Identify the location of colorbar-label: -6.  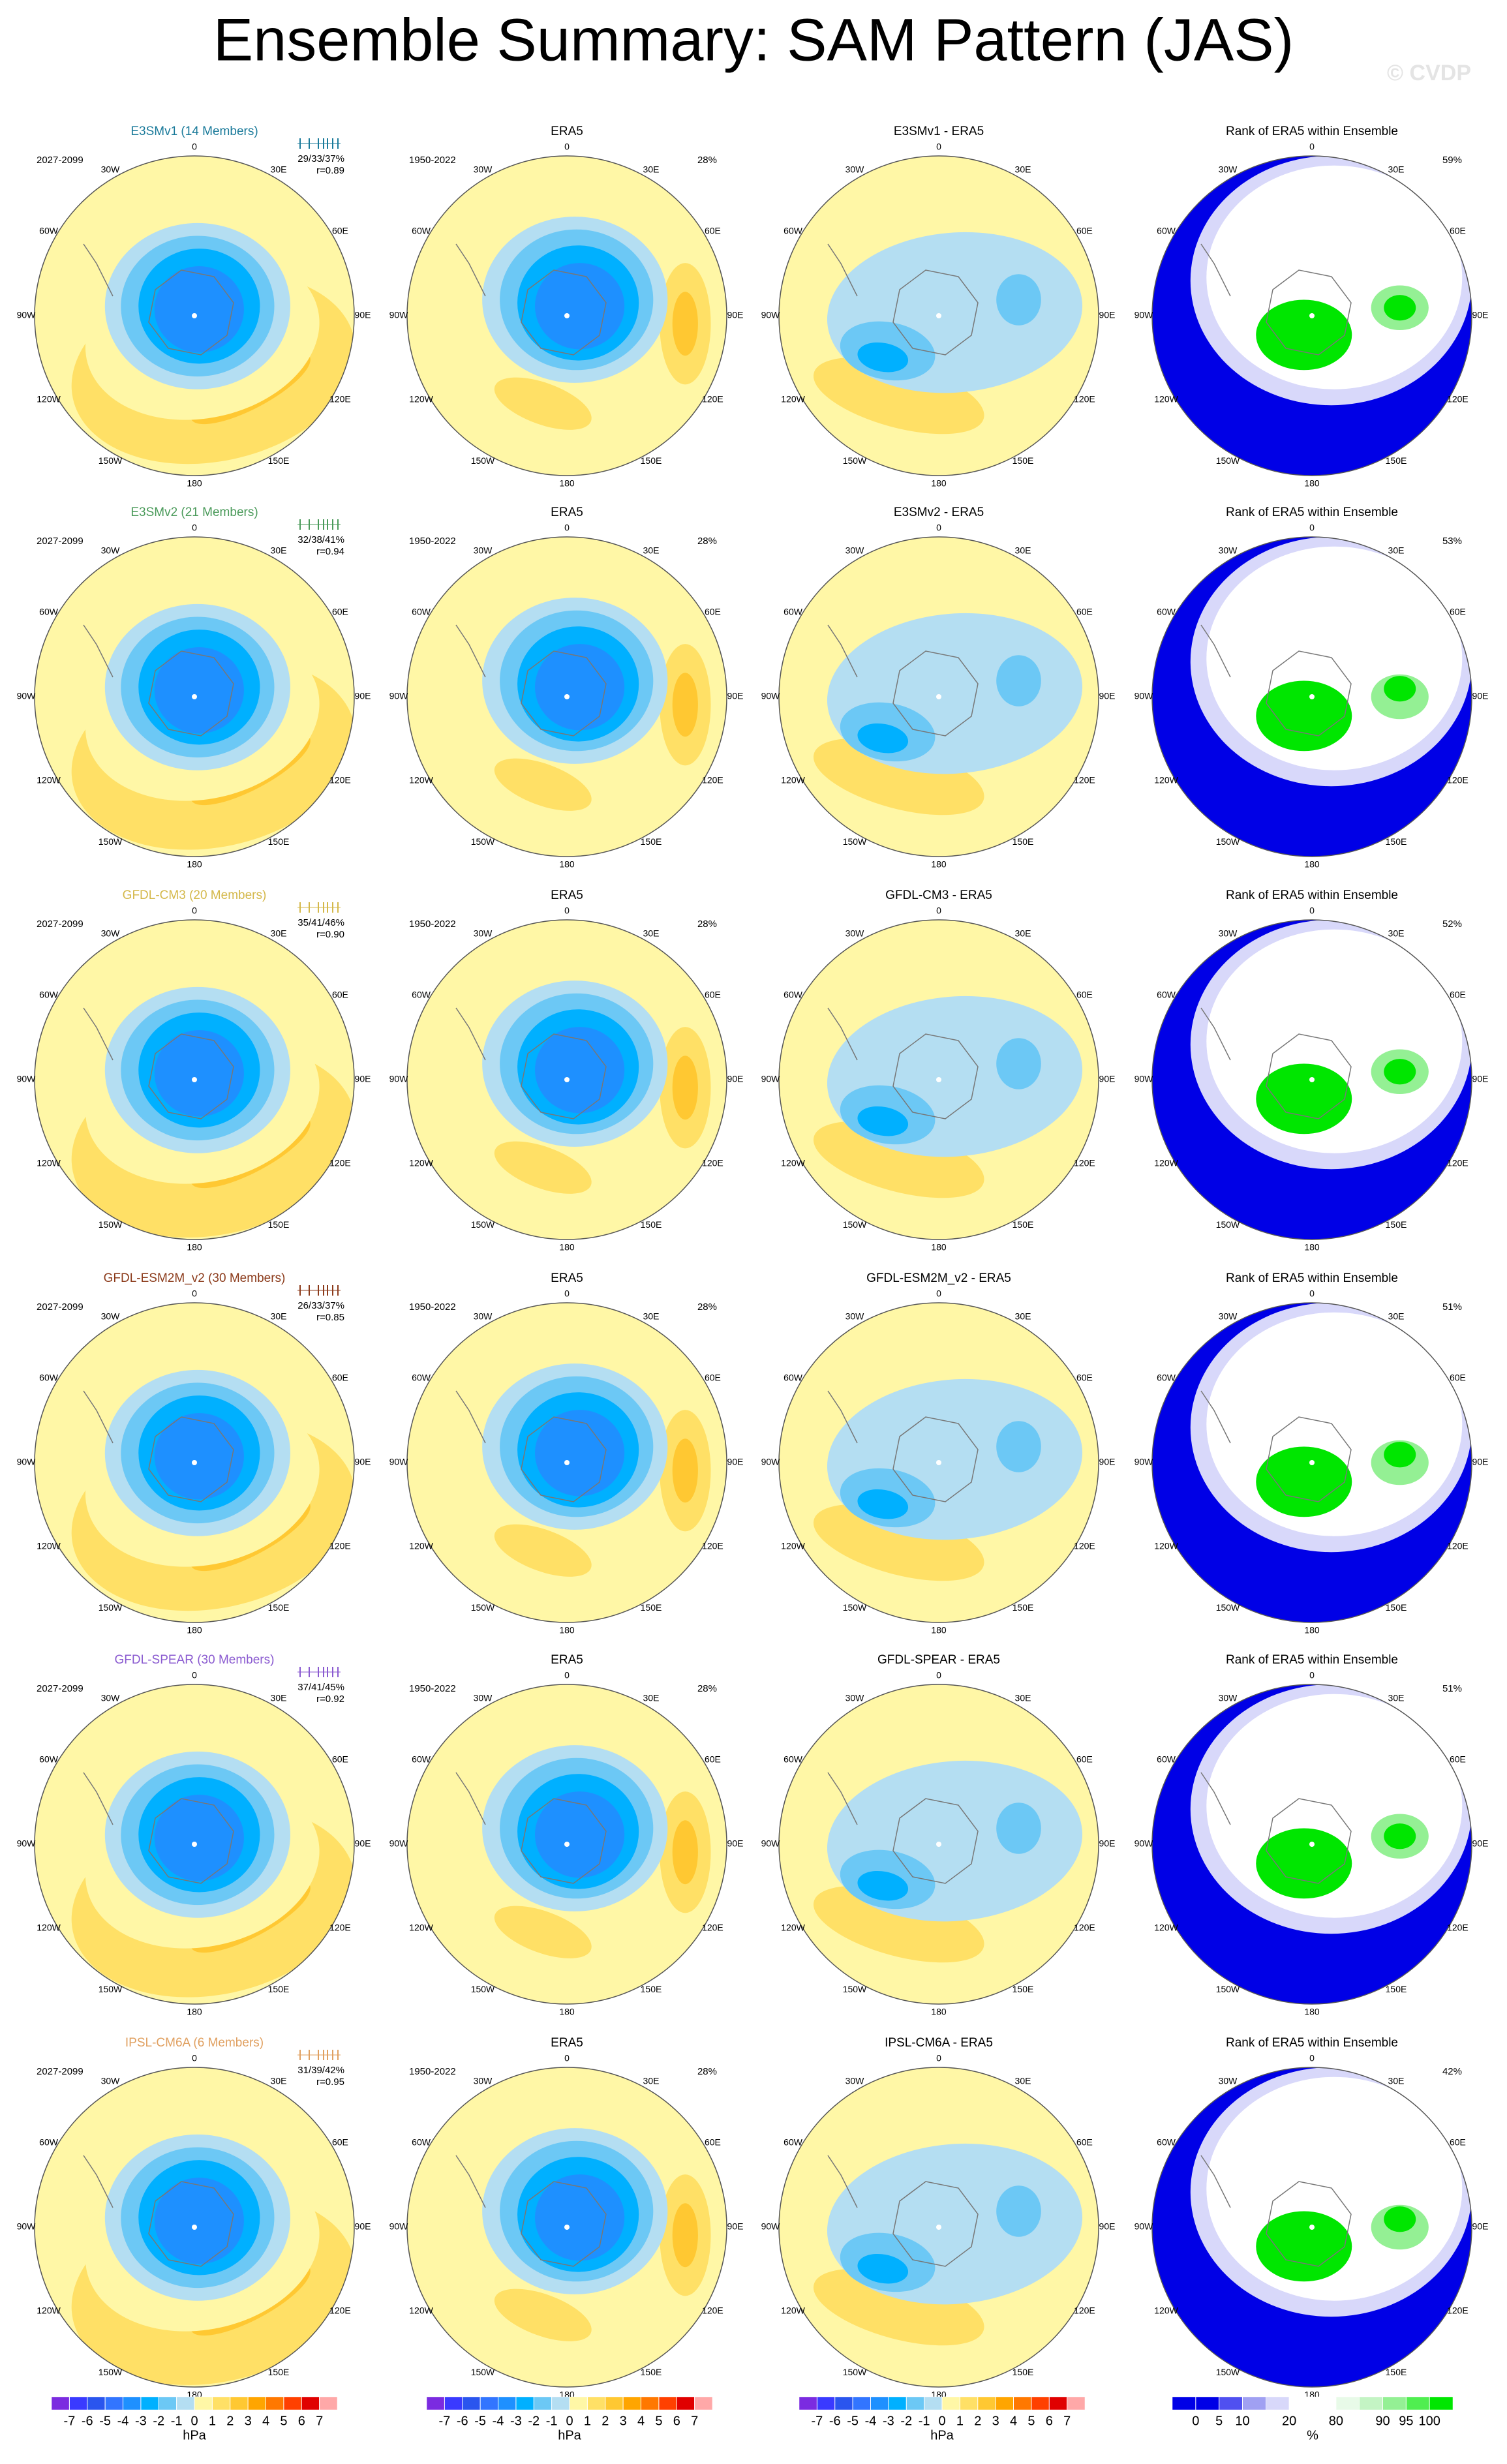
(462, 2421).